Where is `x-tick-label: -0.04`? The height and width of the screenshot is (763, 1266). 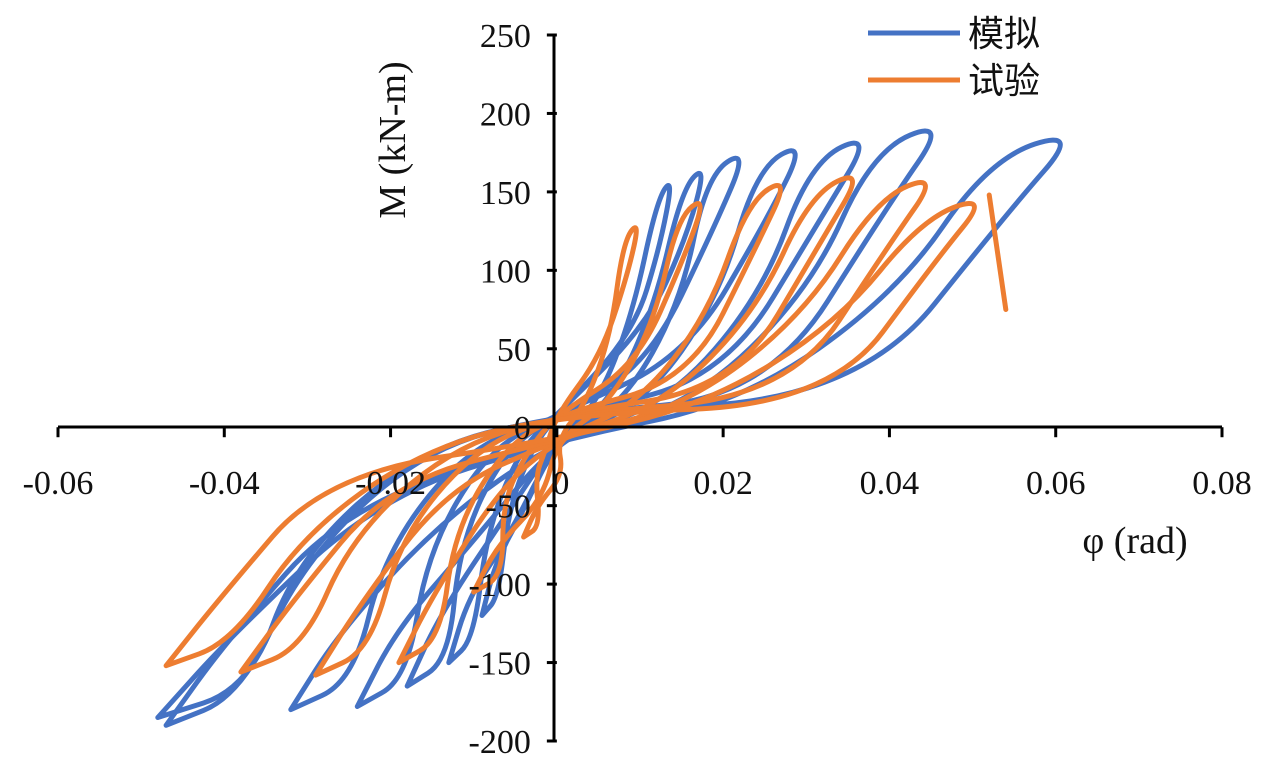
x-tick-label: -0.04 is located at coordinates (224, 483).